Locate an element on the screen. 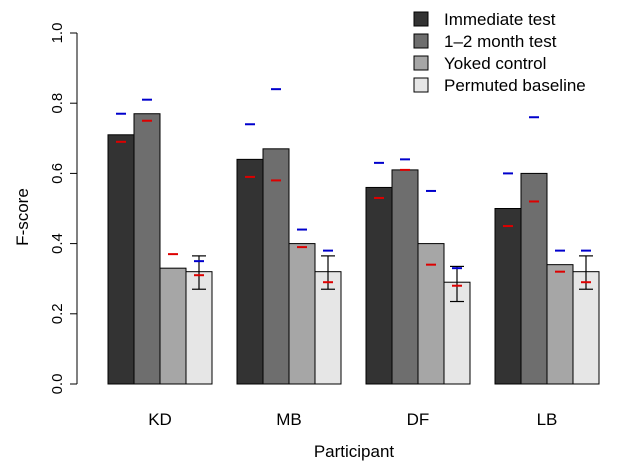 Image resolution: width=621 pixels, height=464 pixels. y-tick-label: 0.2 is located at coordinates (57, 313).